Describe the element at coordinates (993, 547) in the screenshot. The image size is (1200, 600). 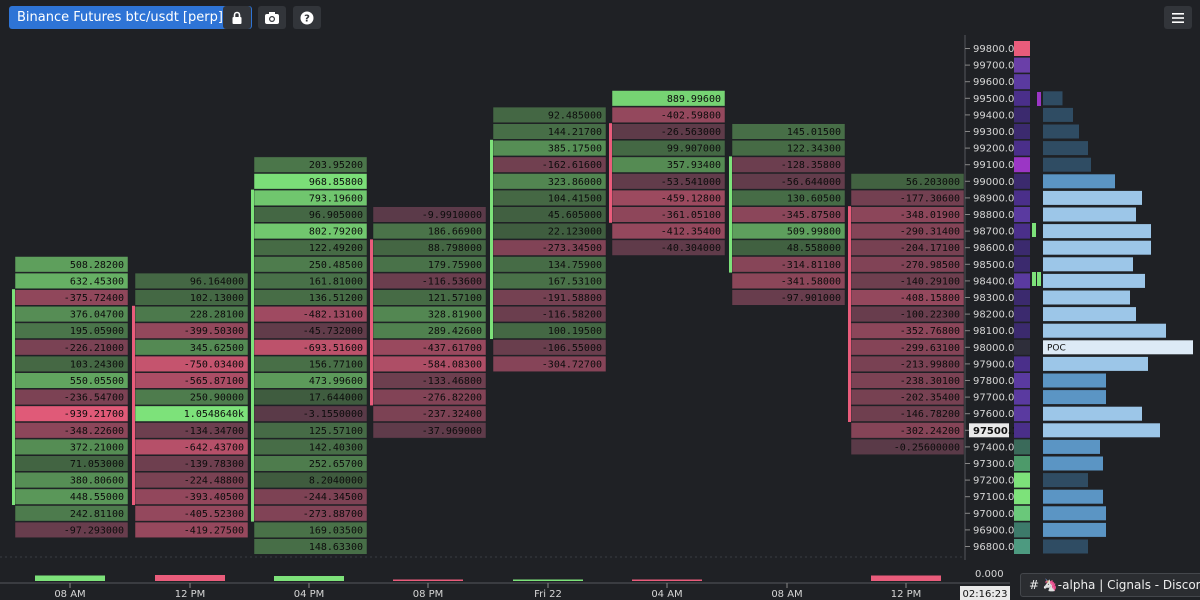
I see `price-tick-label: 96800.0` at that location.